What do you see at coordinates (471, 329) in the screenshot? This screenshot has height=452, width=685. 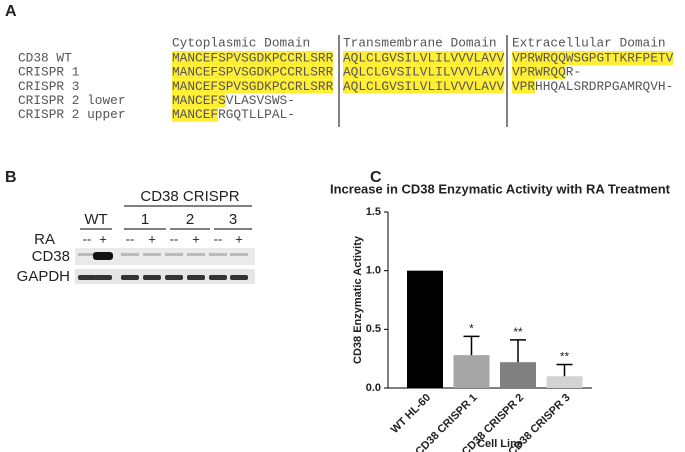 I see `significance: *` at bounding box center [471, 329].